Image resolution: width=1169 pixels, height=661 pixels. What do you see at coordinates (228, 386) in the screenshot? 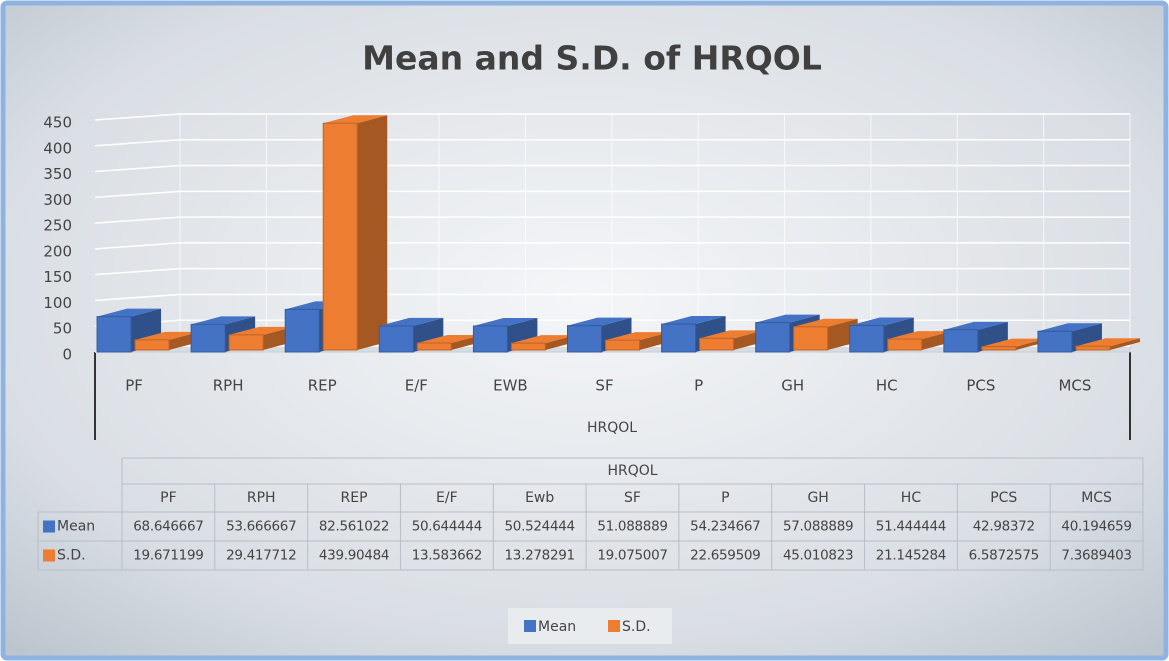
I see `x-tick-label: RPH` at bounding box center [228, 386].